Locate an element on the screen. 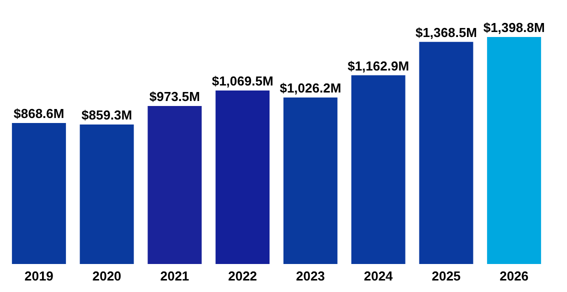 The image size is (567, 292). data-label: $973.5M is located at coordinates (174, 96).